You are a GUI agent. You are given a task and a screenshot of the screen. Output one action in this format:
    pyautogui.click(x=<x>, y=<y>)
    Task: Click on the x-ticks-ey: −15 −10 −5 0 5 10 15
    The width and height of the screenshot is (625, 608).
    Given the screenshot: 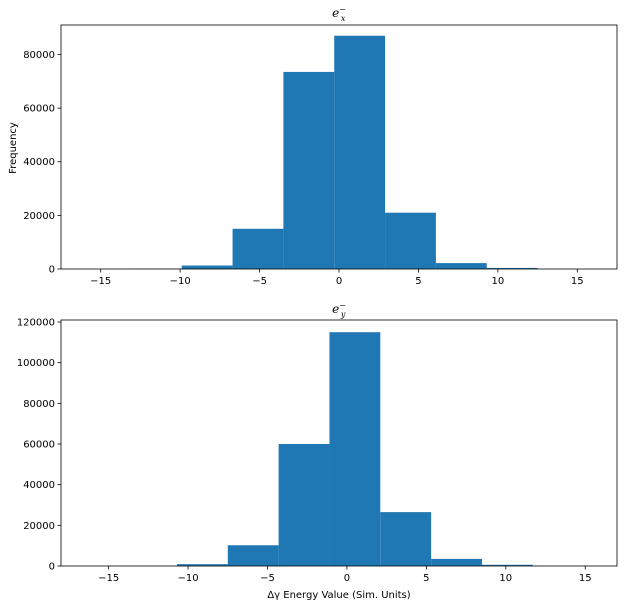 What is the action you would take?
    pyautogui.click(x=345, y=575)
    